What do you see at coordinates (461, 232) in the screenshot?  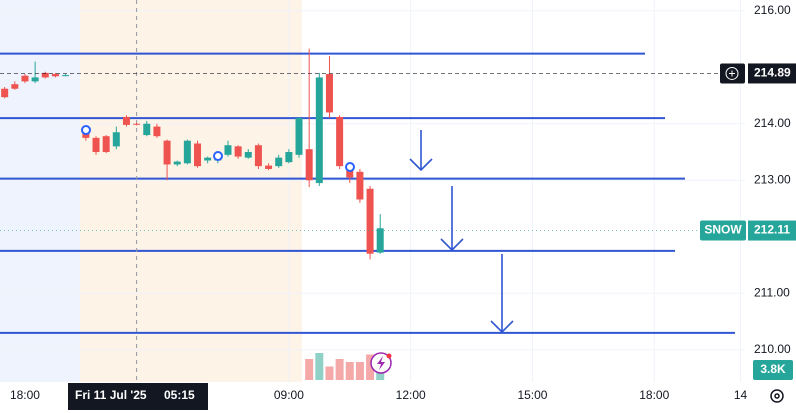 I see `arrows` at bounding box center [461, 232].